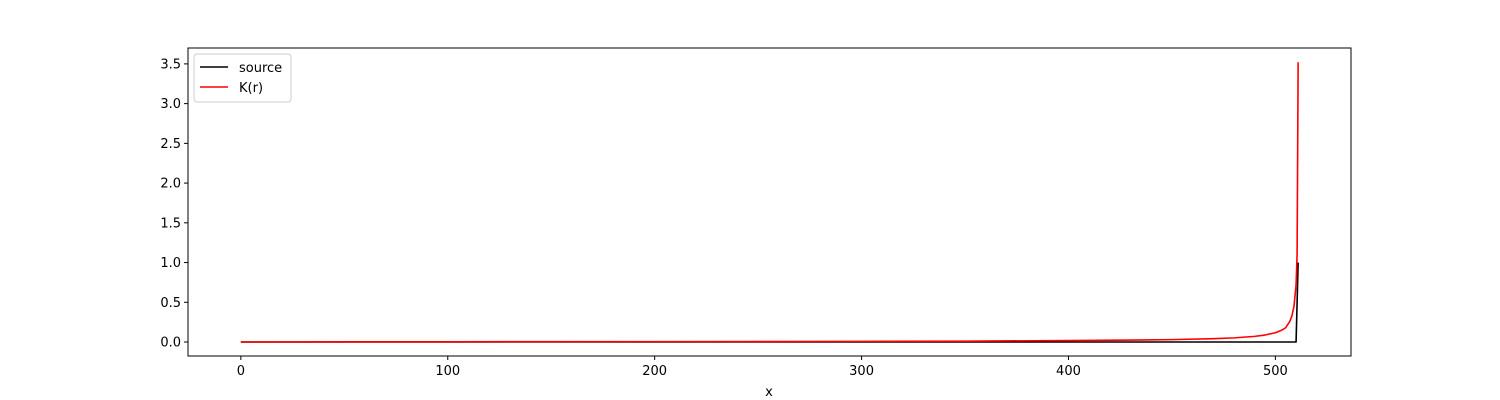 The image size is (1500, 400). What do you see at coordinates (769, 392) in the screenshot?
I see `x-axis-label: x` at bounding box center [769, 392].